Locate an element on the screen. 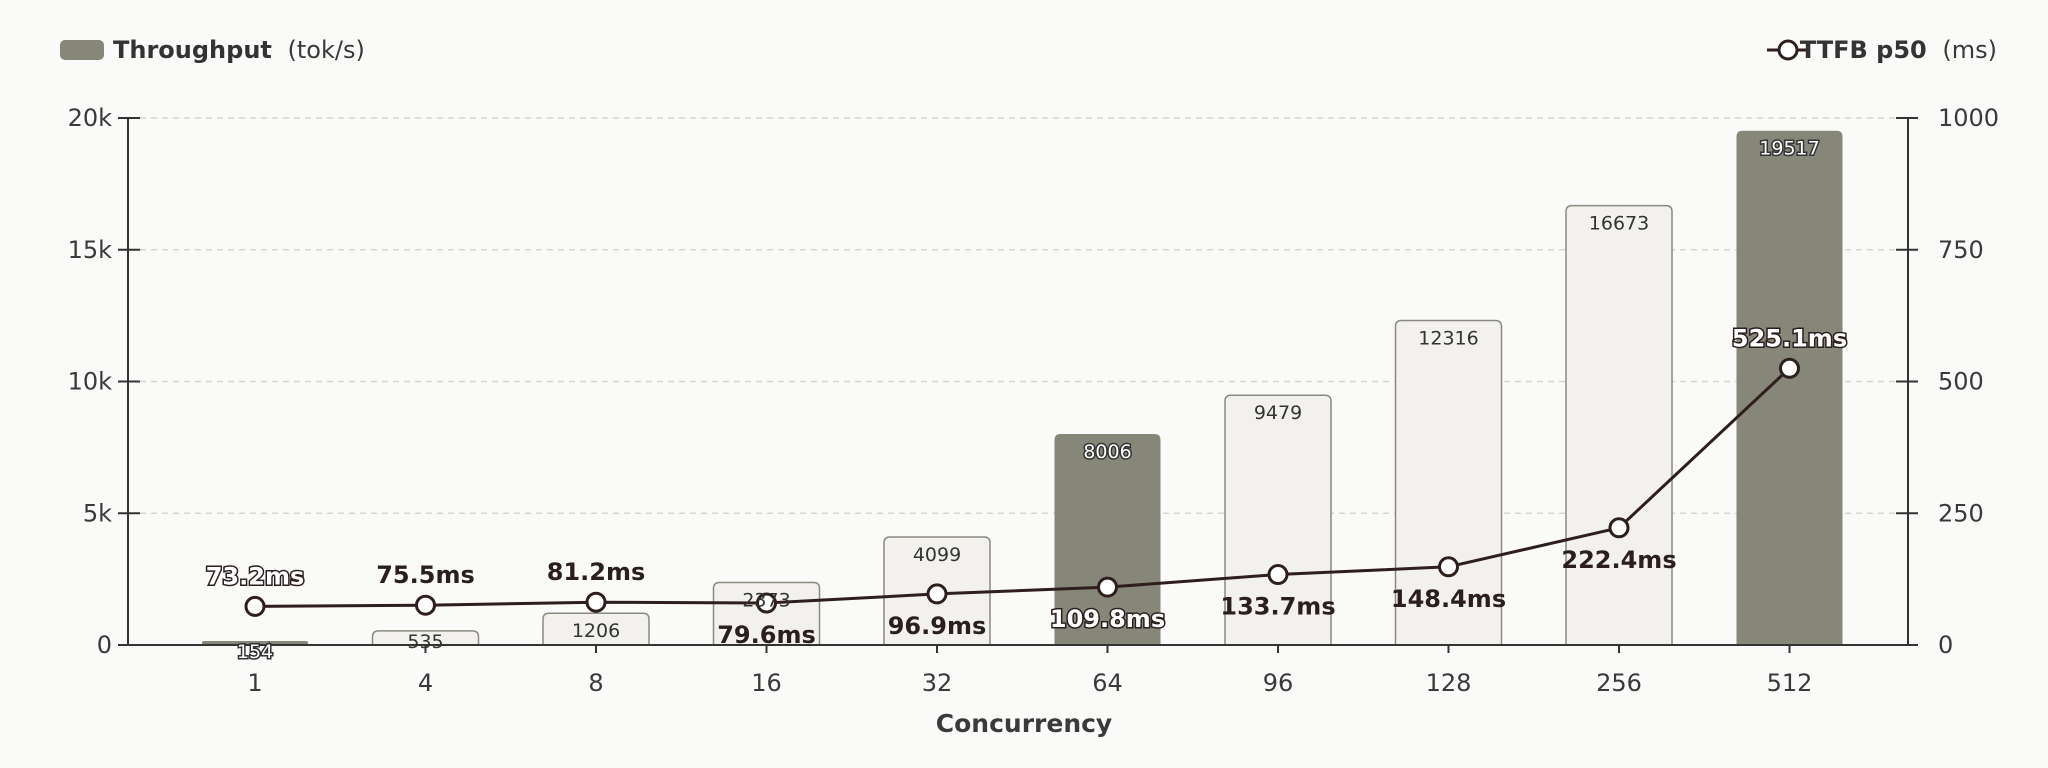 This screenshot has width=2048, height=768. bar-value-label: 535 is located at coordinates (425, 642).